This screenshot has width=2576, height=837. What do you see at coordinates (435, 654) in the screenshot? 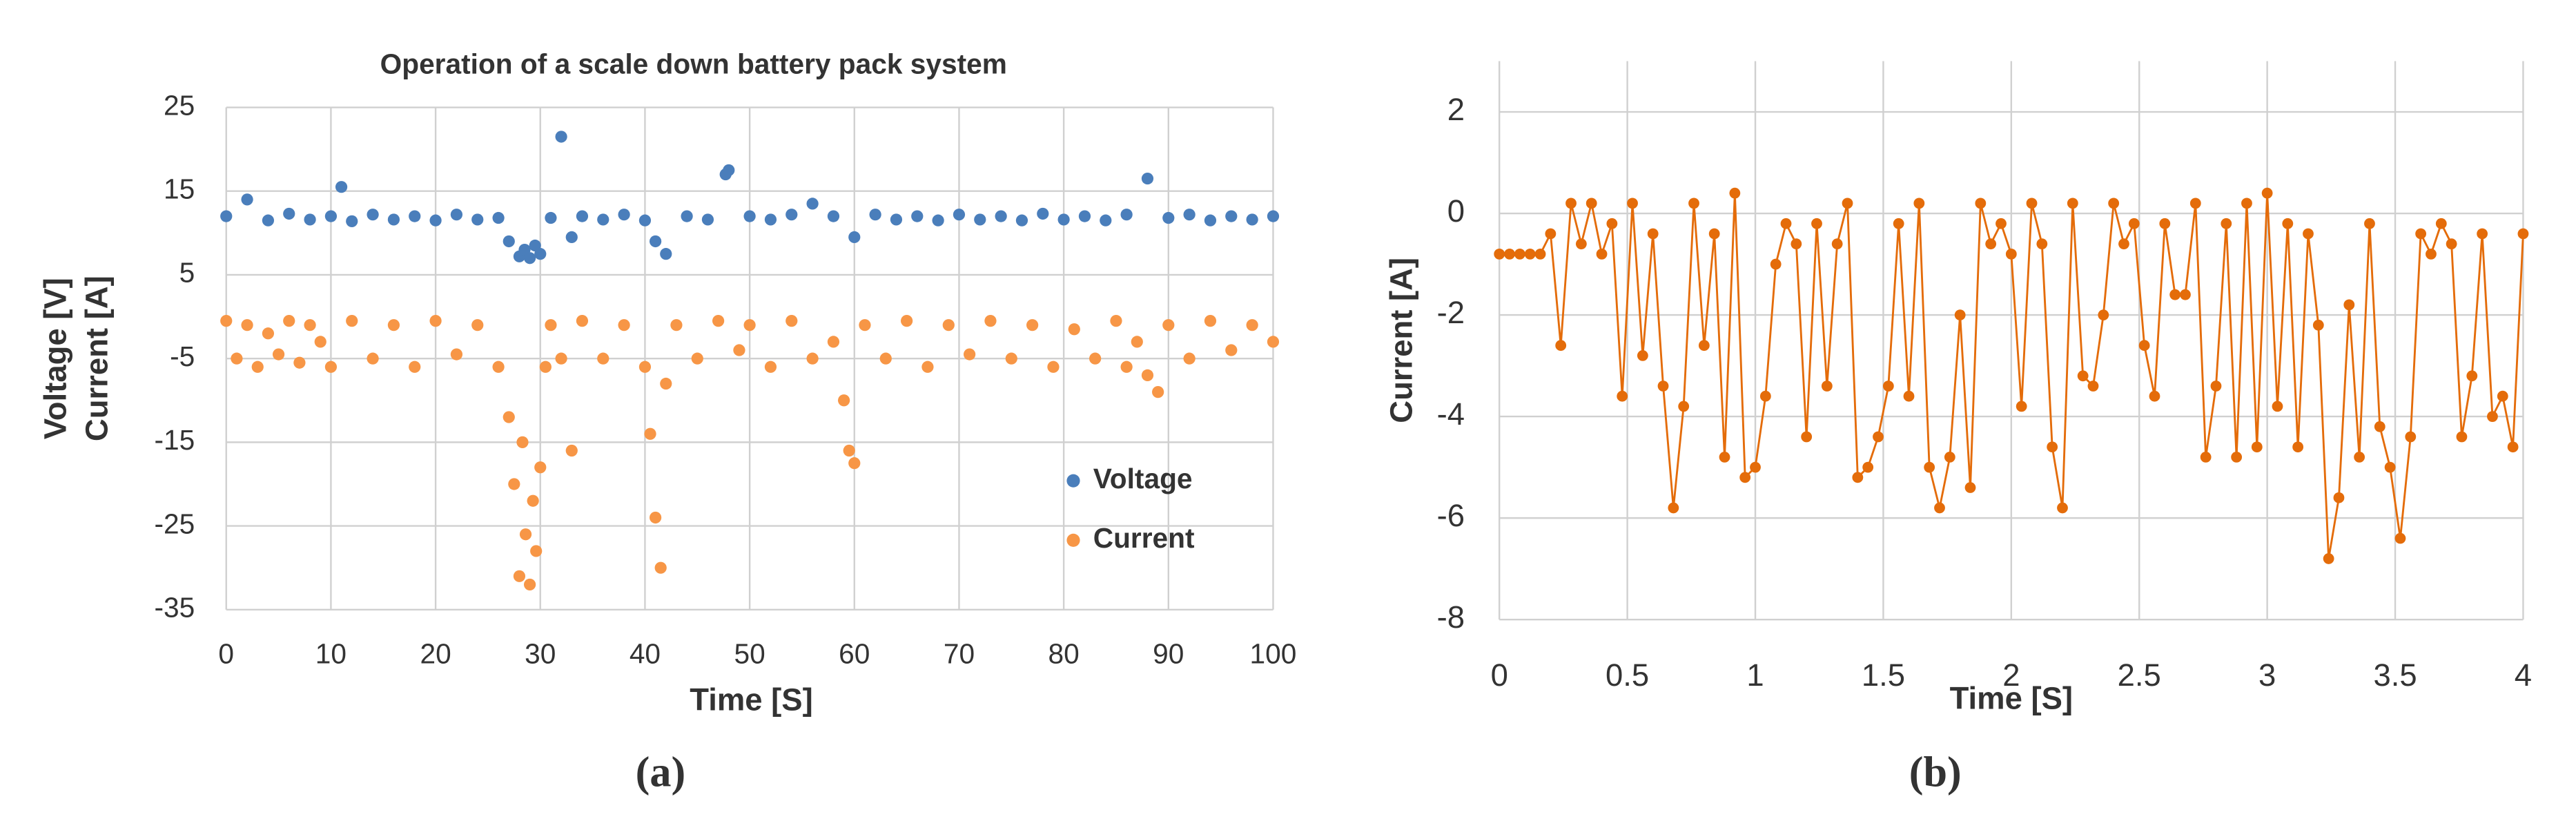
I see `x-tick-label: 20` at bounding box center [435, 654].